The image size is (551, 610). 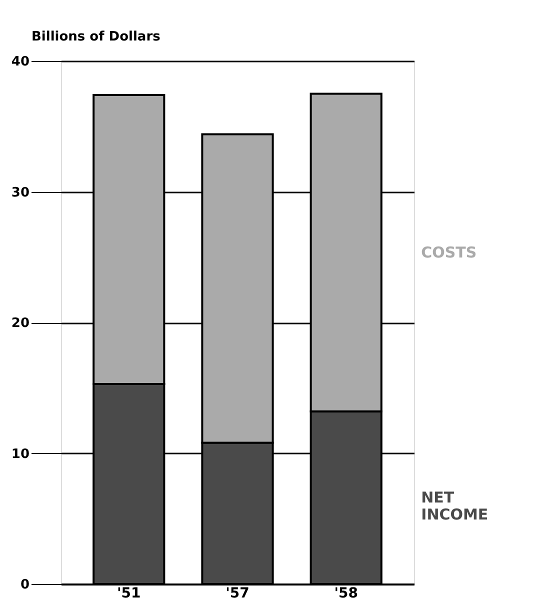 I want to click on y-tick-label: 0, so click(x=25, y=585).